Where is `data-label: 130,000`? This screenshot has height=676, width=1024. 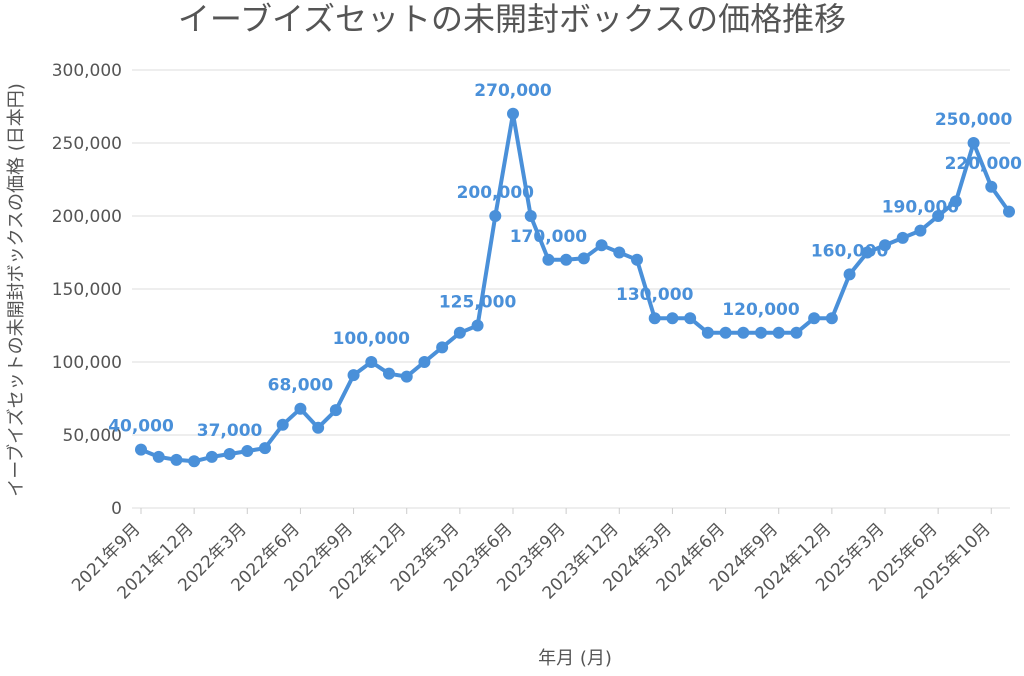 data-label: 130,000 is located at coordinates (655, 295).